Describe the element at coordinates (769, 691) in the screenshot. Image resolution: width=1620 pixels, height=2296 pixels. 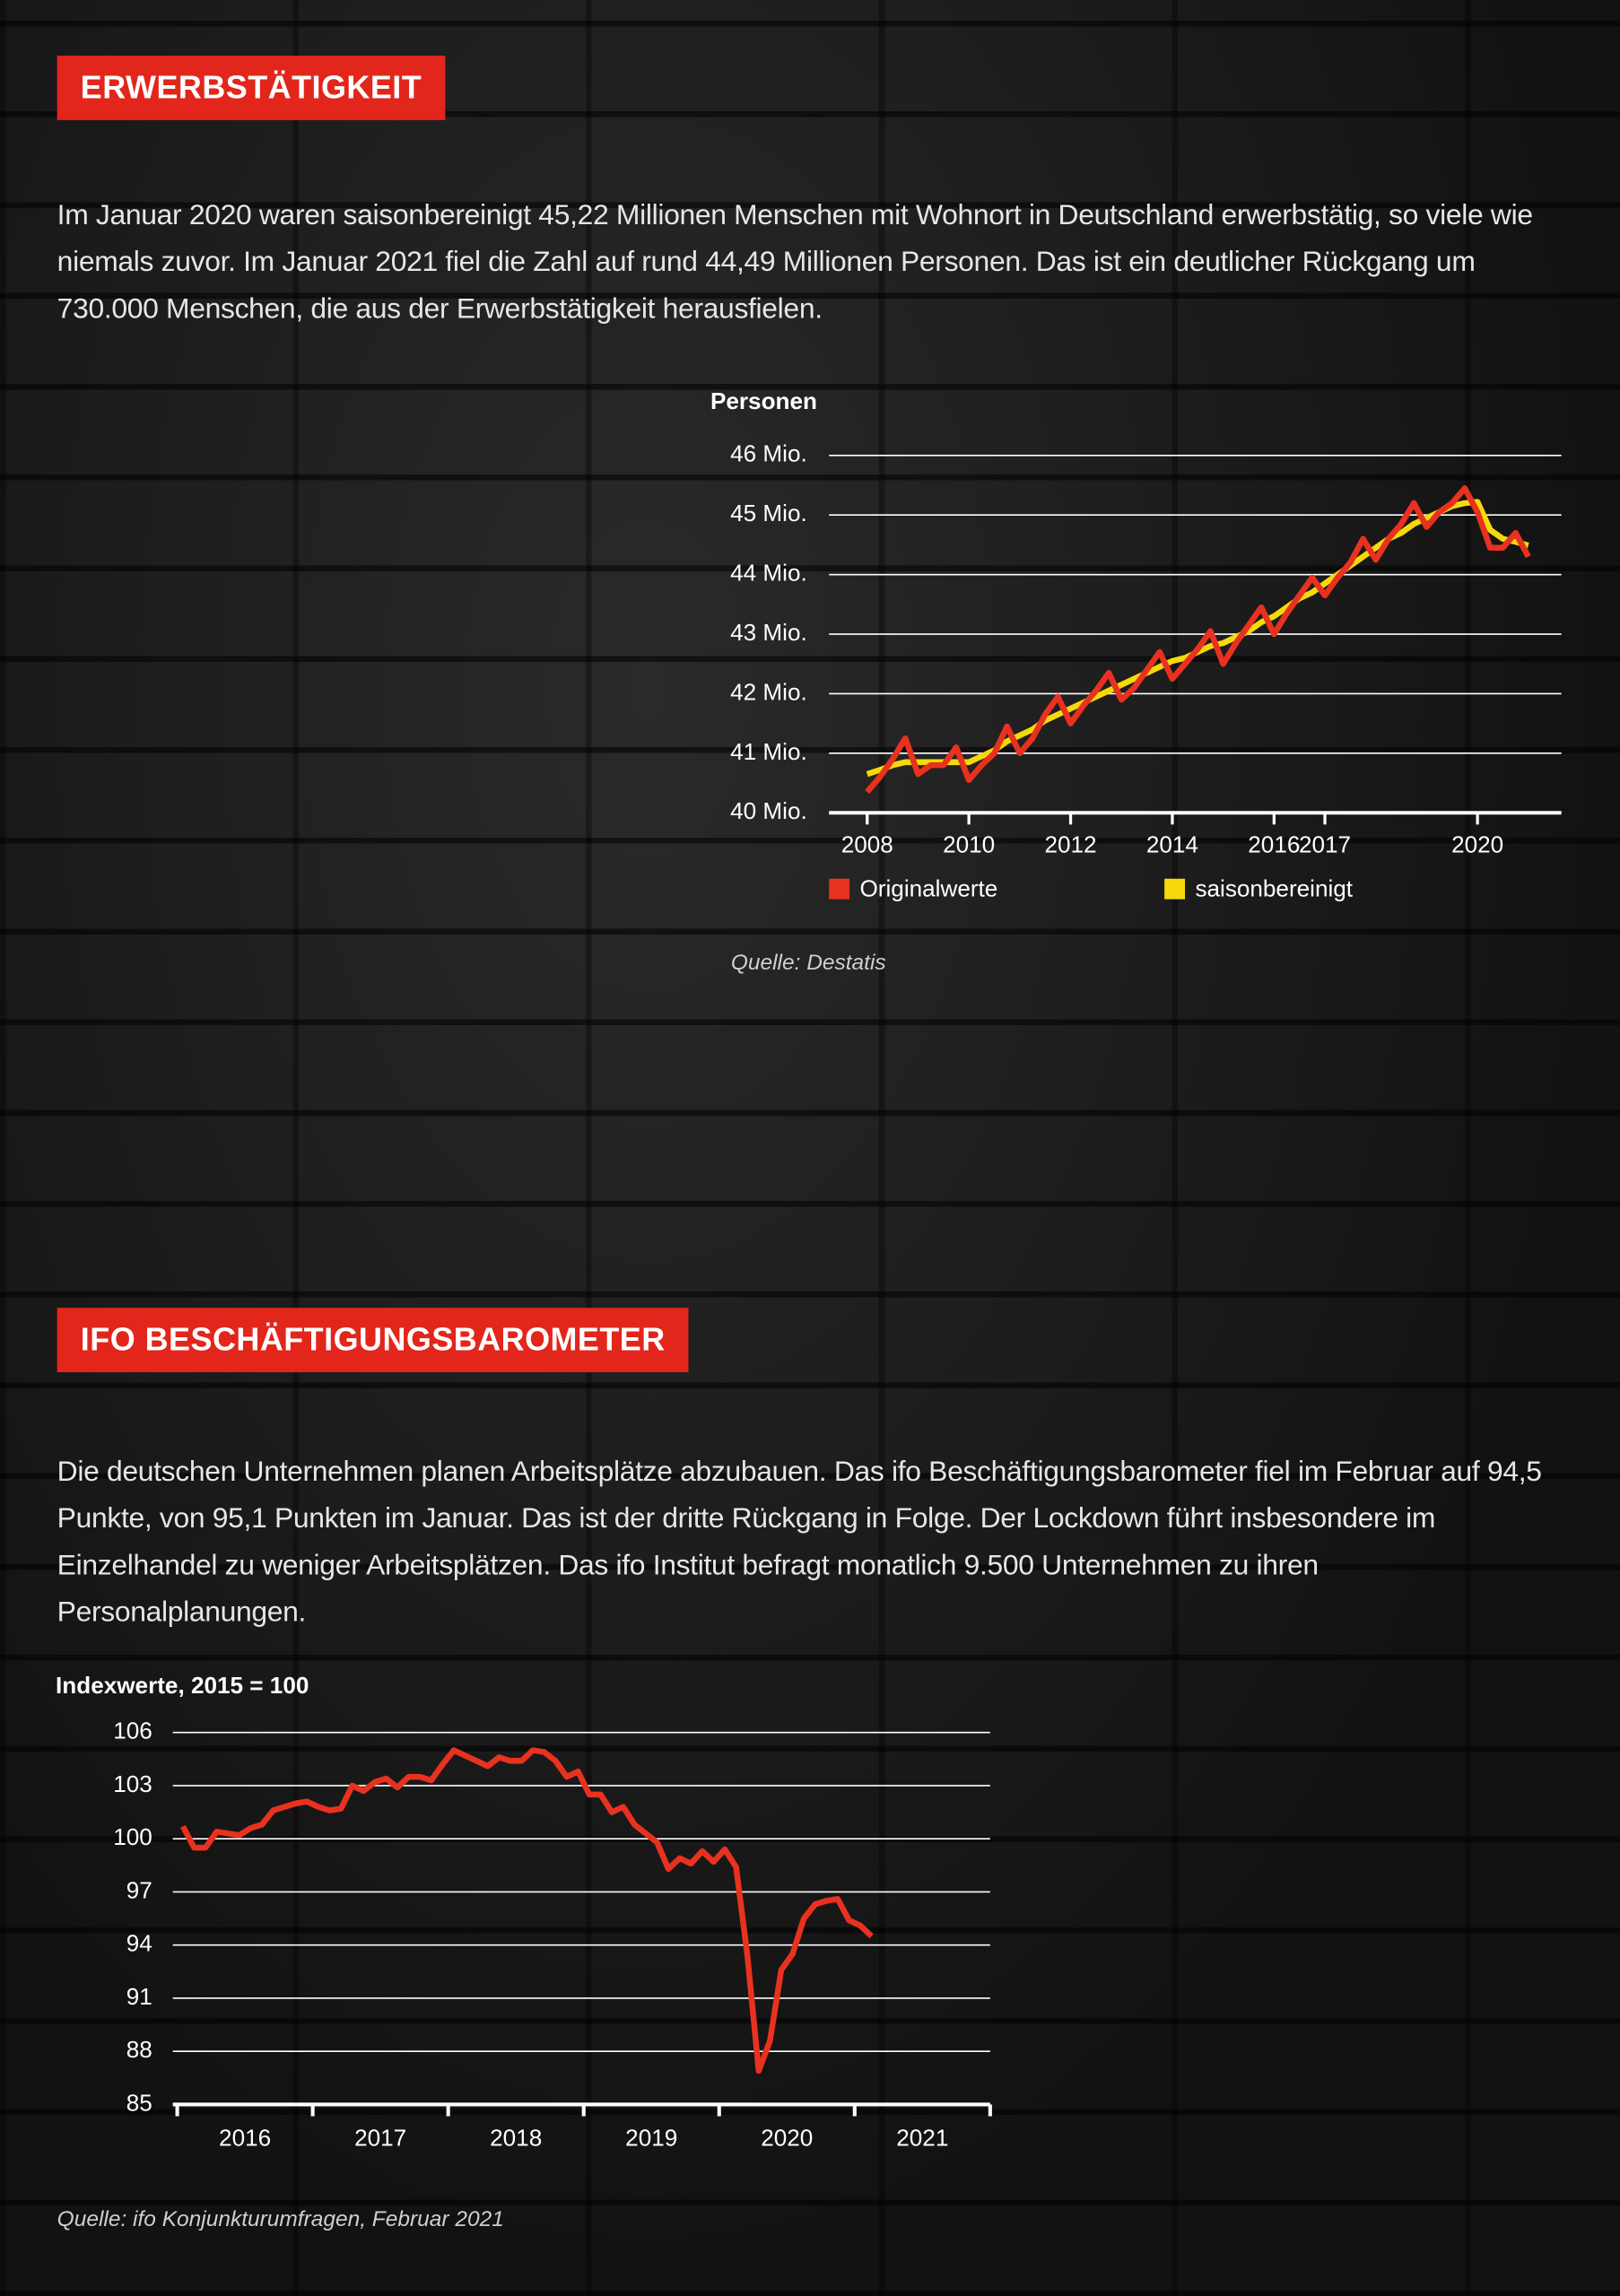
I see `y-tick-label: 42 Mio.` at that location.